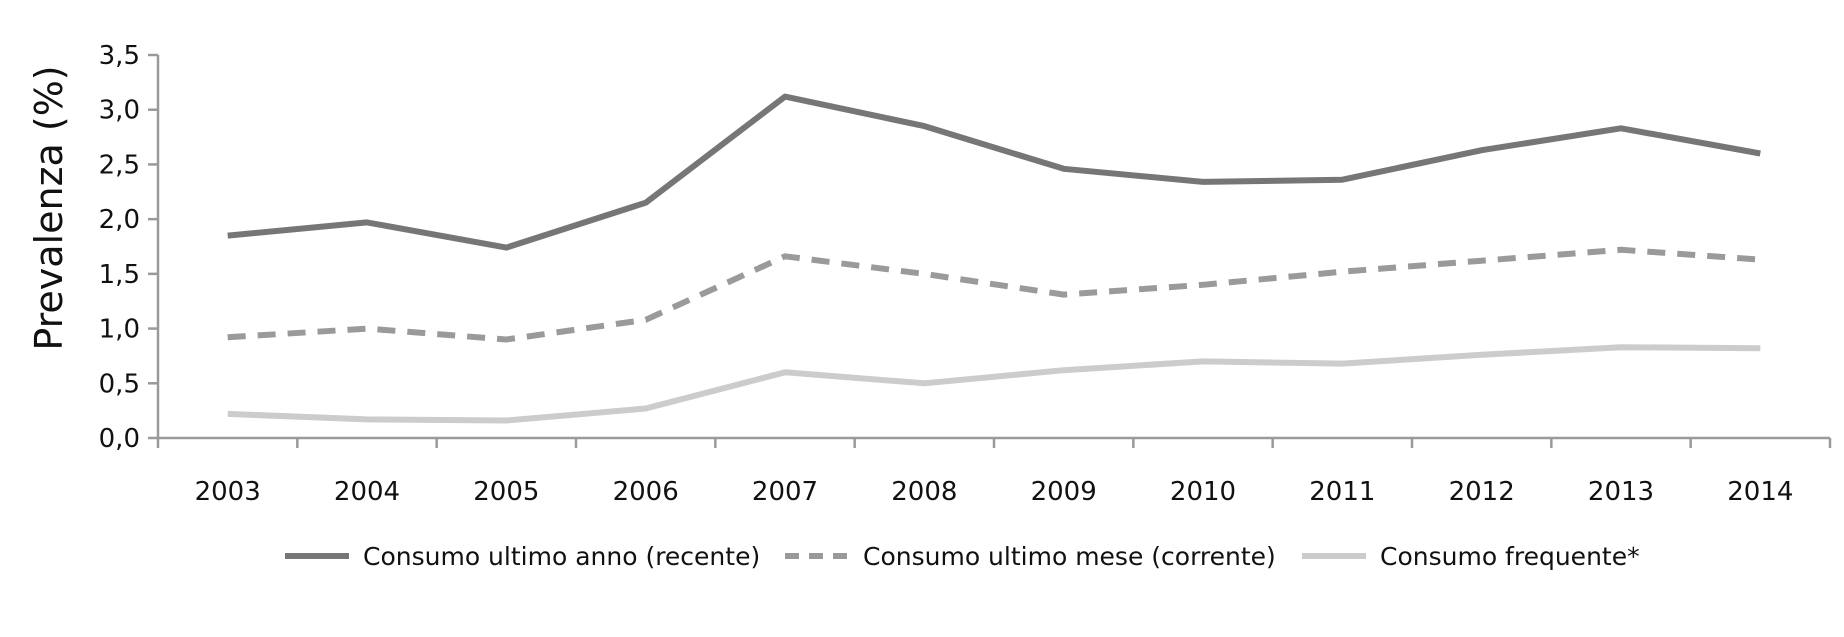 This screenshot has width=1844, height=637. I want to click on y-tick-label: 1,5, so click(119, 275).